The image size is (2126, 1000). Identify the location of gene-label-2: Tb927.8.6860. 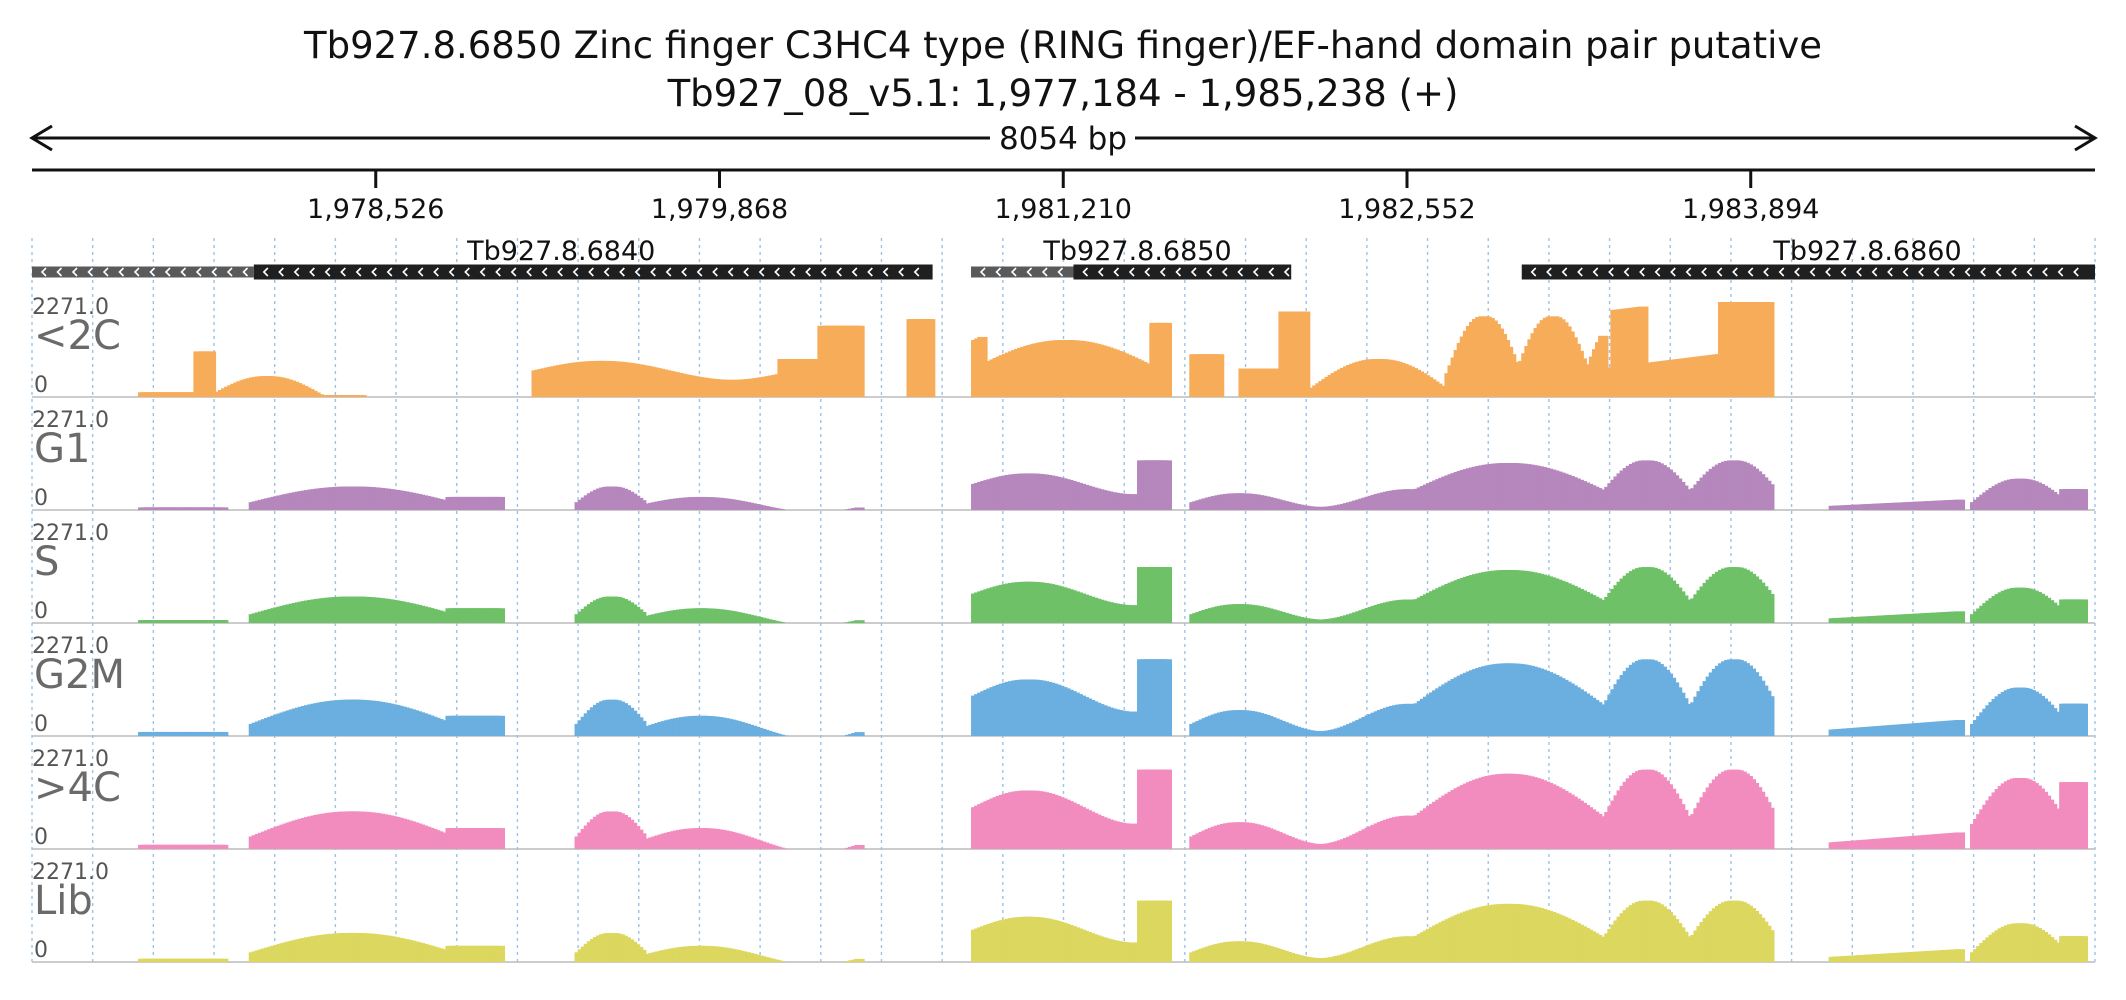
(1866, 251).